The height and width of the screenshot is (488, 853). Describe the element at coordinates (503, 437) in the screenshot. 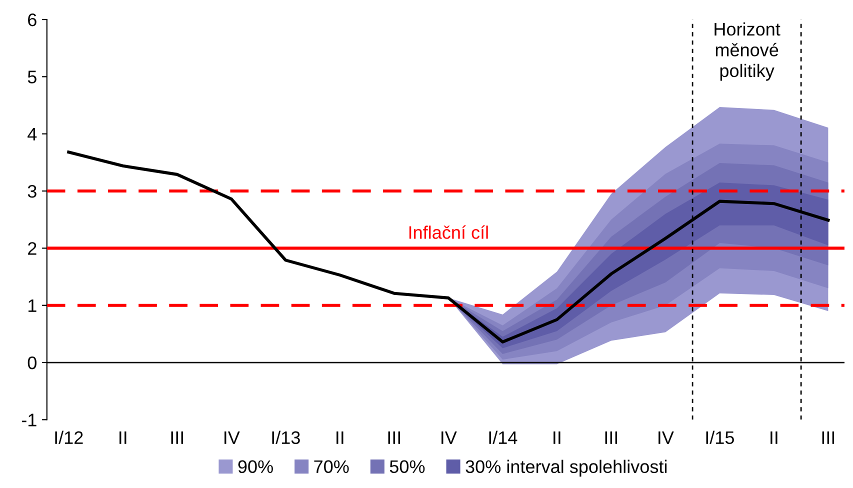

I see `x-tick-label: I/14` at that location.